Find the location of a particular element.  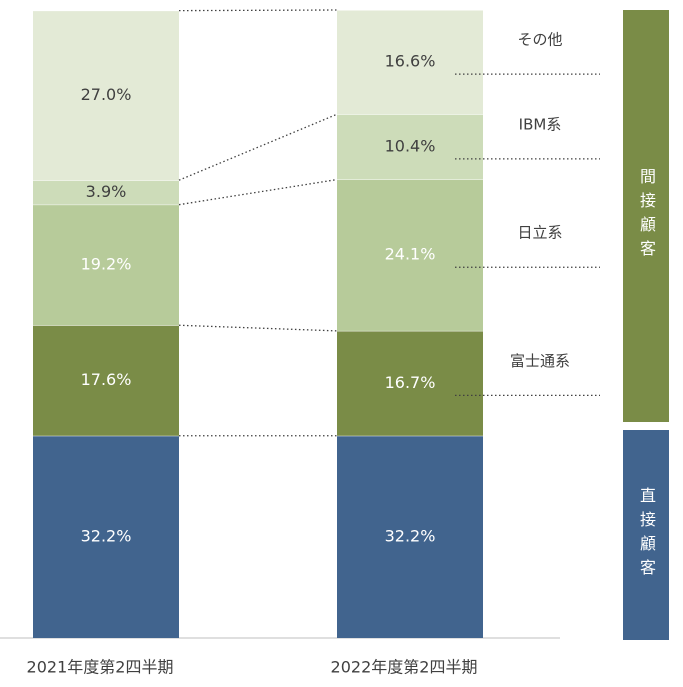

direct-box: 直接顧客 is located at coordinates (646, 535).